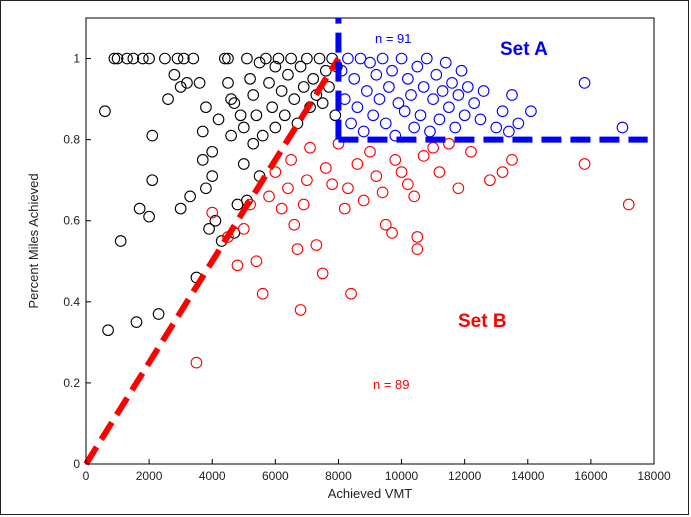 Image resolution: width=691 pixels, height=517 pixels. Describe the element at coordinates (391, 384) in the screenshot. I see `set-b-count: n = 89` at that location.